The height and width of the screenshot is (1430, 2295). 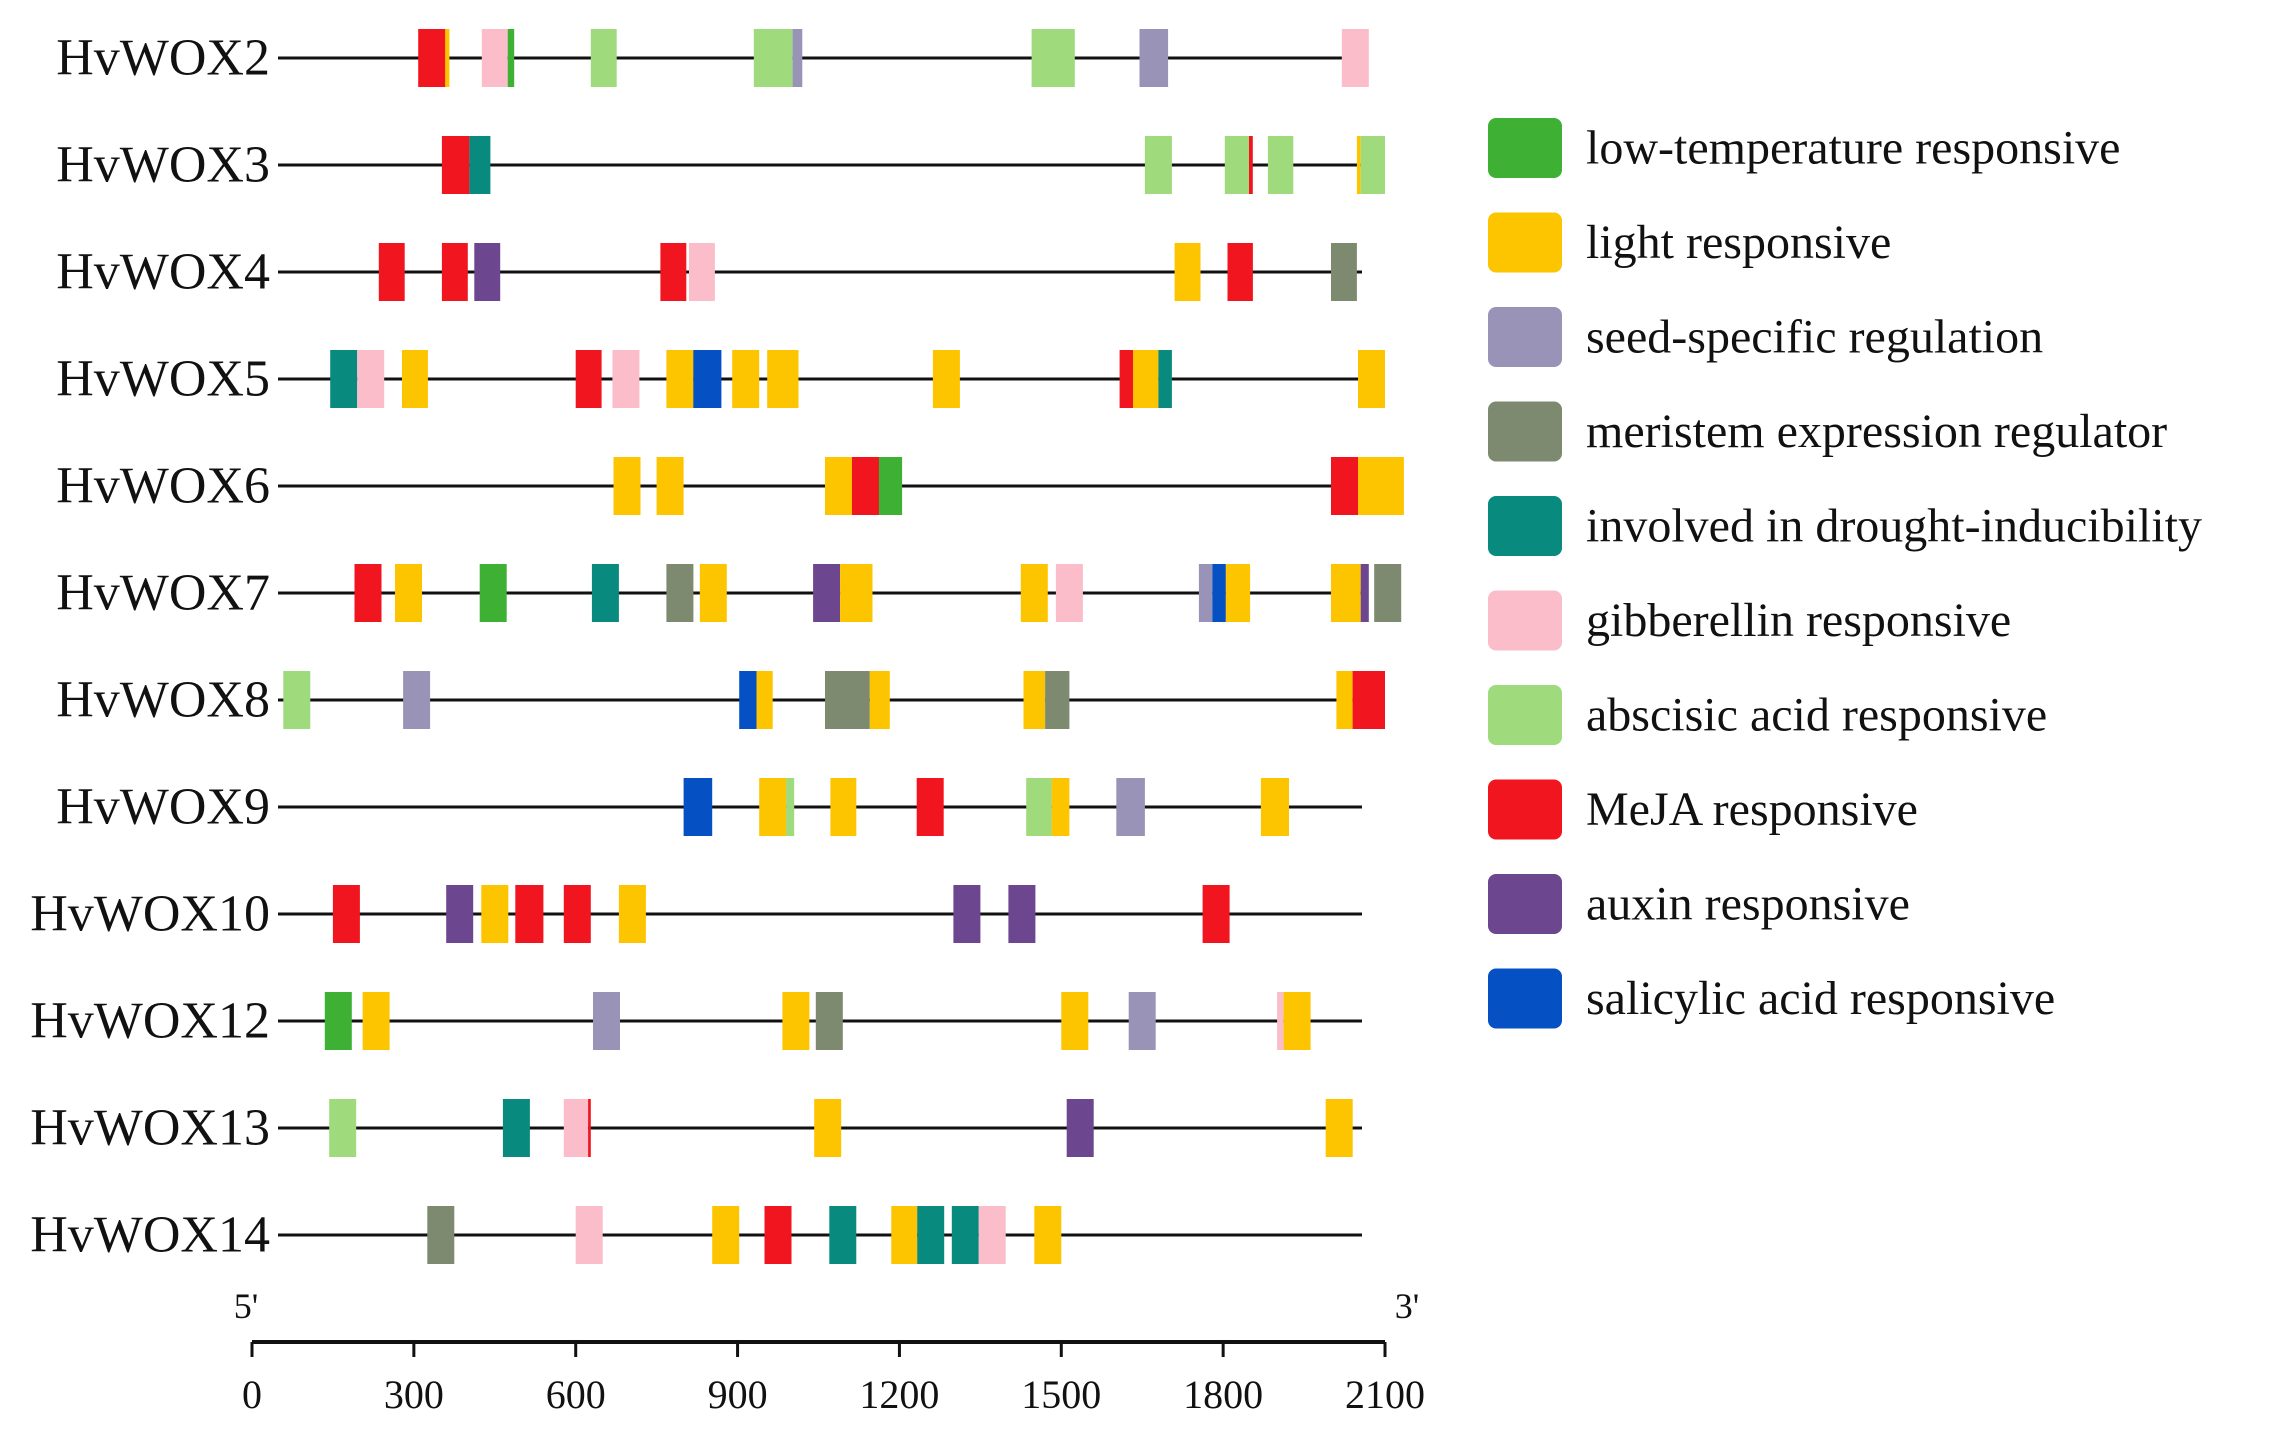 What do you see at coordinates (150, 1235) in the screenshot?
I see `gene-label: HvWOX14` at bounding box center [150, 1235].